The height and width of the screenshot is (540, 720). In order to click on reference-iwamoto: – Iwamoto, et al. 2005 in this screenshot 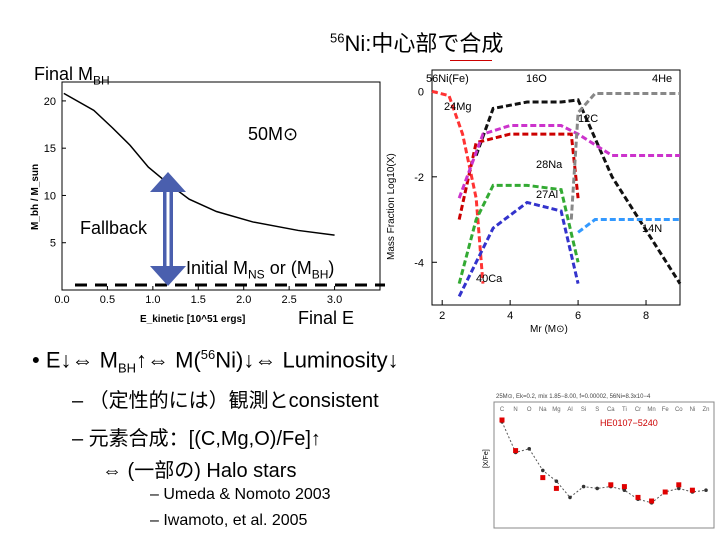, I will do `click(229, 520)`.